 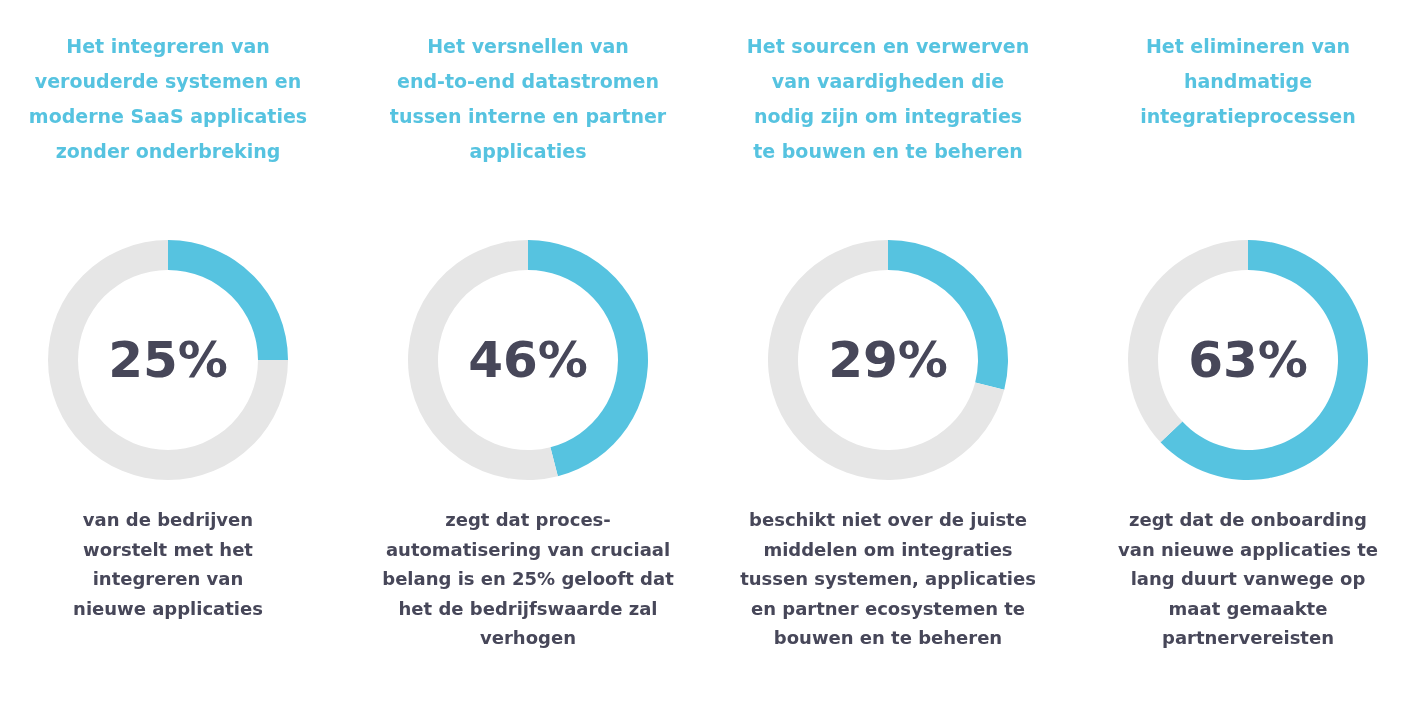 I want to click on chart-title: Het sourcen en verwerven van vaardigheden die nodig zijn om integraties te bouwen en te beheren, so click(x=888, y=98).